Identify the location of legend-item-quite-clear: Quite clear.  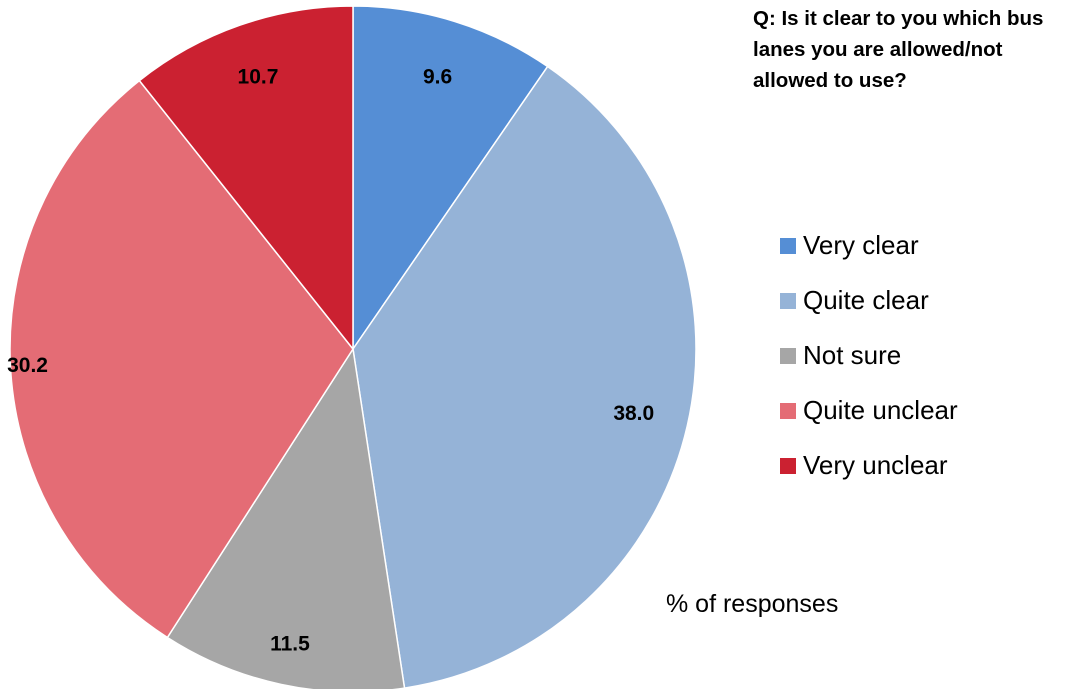
(869, 300).